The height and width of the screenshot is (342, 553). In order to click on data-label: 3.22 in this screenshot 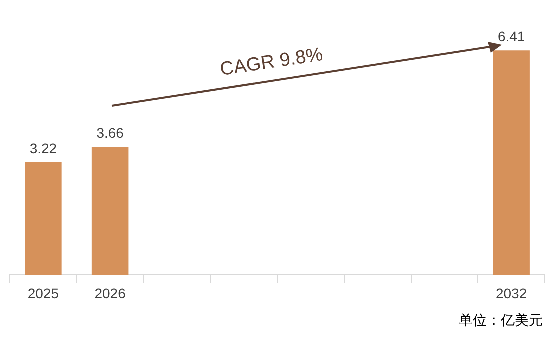, I will do `click(44, 148)`.